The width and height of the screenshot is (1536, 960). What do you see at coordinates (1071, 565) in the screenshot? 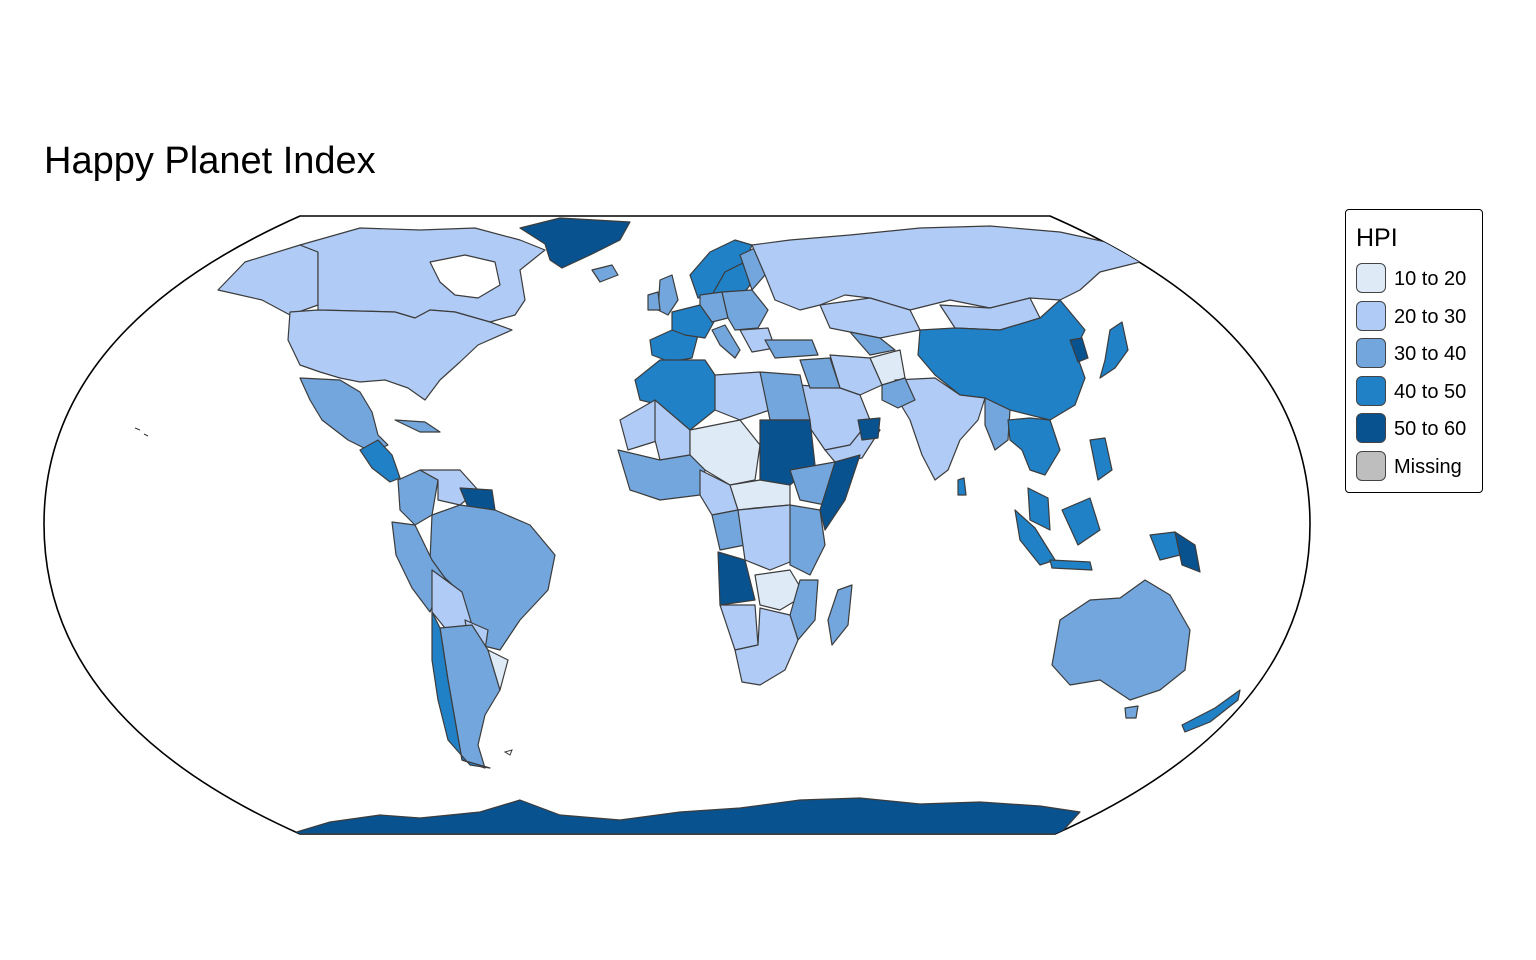
I see `country-indonesia-java` at bounding box center [1071, 565].